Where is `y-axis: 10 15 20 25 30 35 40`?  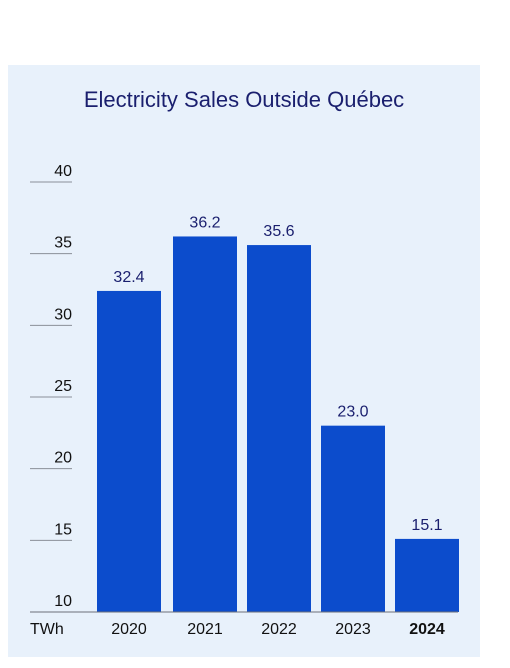
y-axis: 10 15 20 25 30 35 40 is located at coordinates (51, 388).